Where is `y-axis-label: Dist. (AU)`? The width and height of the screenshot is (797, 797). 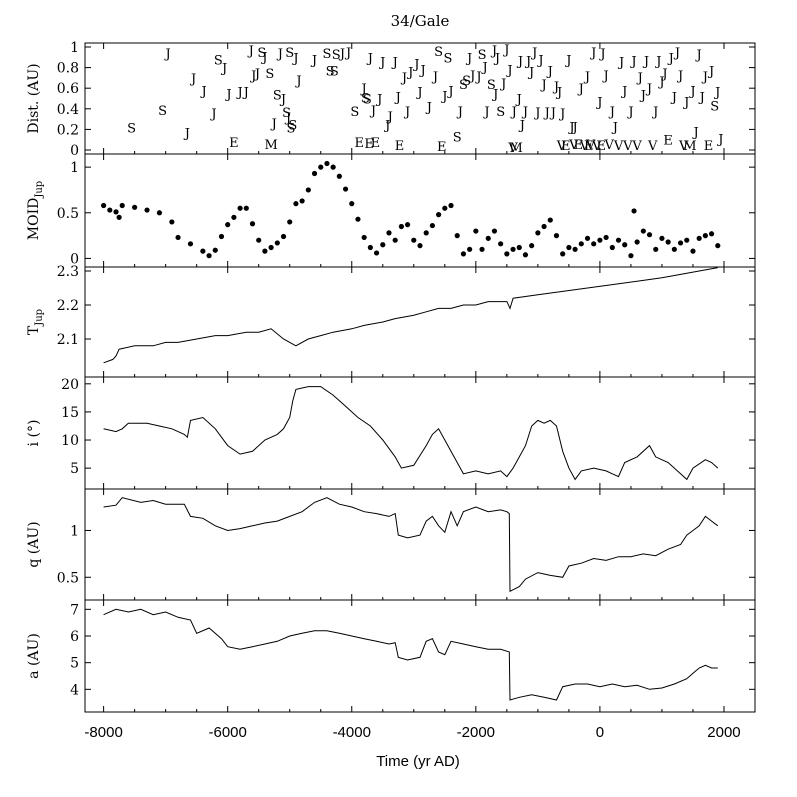 y-axis-label: Dist. (AU) is located at coordinates (34, 98).